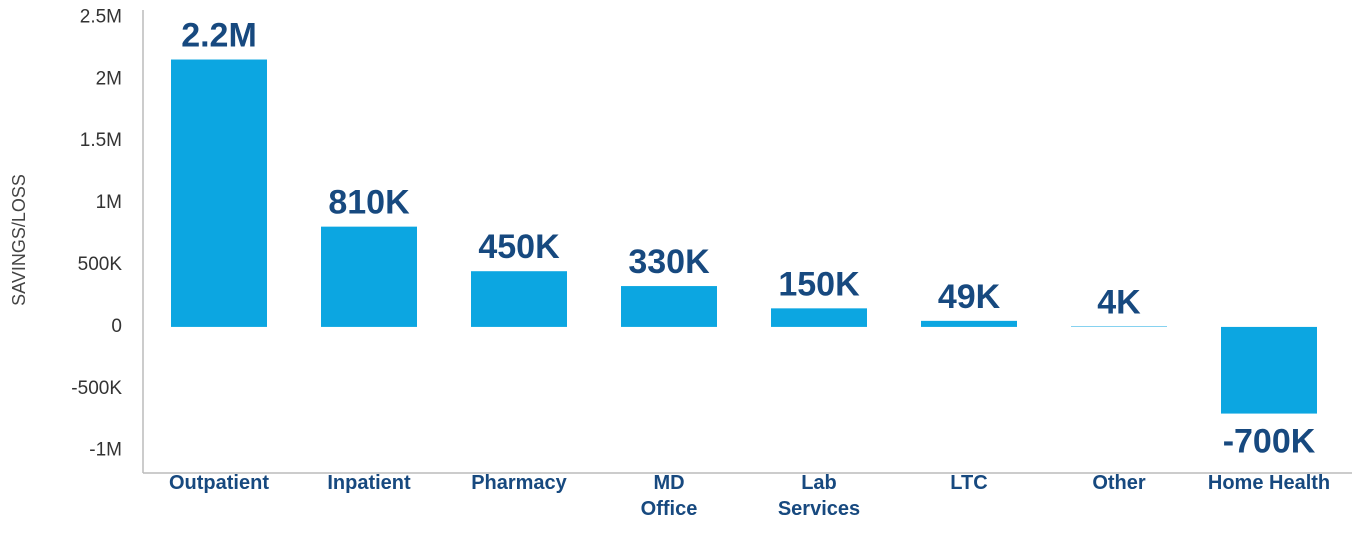 Image resolution: width=1367 pixels, height=548 pixels. Describe the element at coordinates (1269, 483) in the screenshot. I see `x-tick-label: Home Health` at that location.